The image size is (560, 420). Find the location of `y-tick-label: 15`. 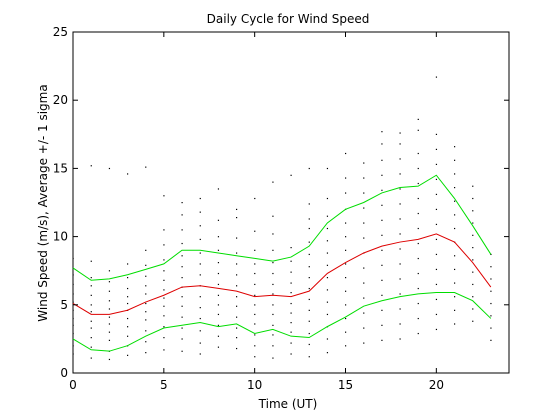

y-tick-label: 15 is located at coordinates (60, 168).